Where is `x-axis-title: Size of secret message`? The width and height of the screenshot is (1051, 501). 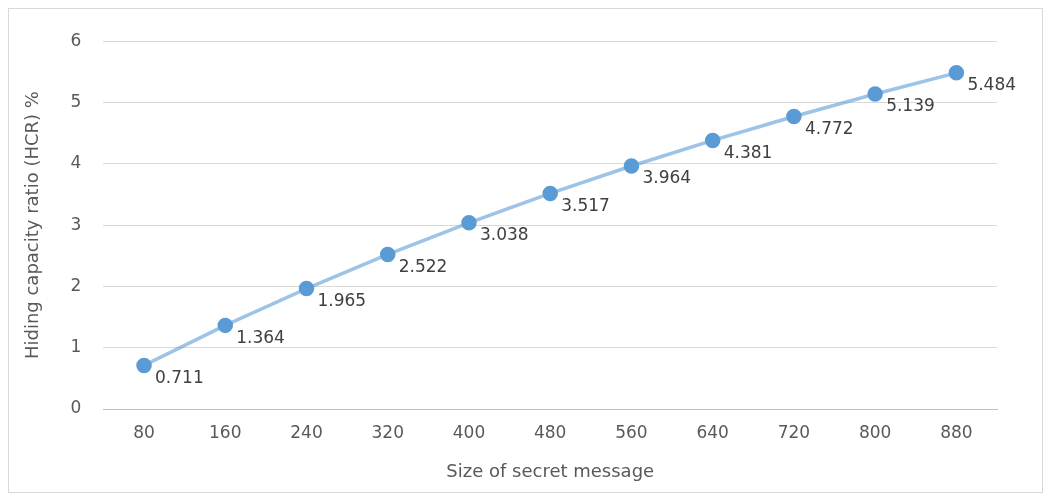
x-axis-title: Size of secret message is located at coordinates (550, 470).